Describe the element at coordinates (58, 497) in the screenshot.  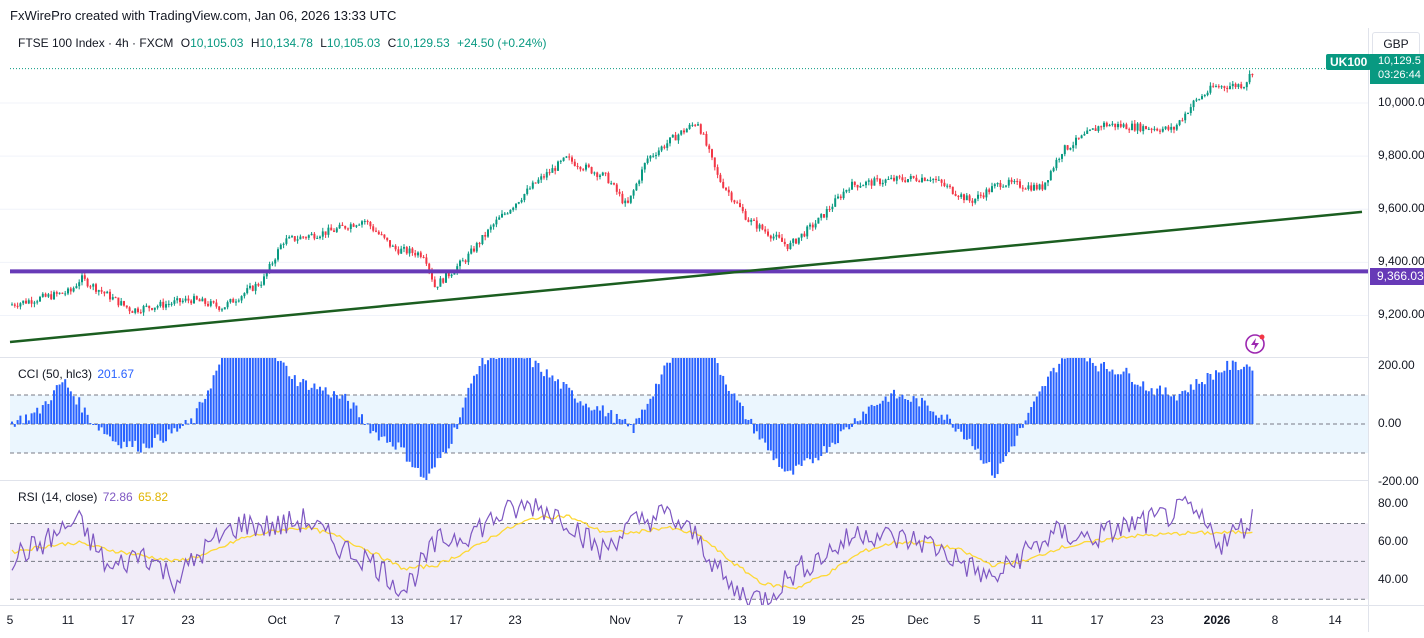
I see `rsi-label: RSI (14, close)` at that location.